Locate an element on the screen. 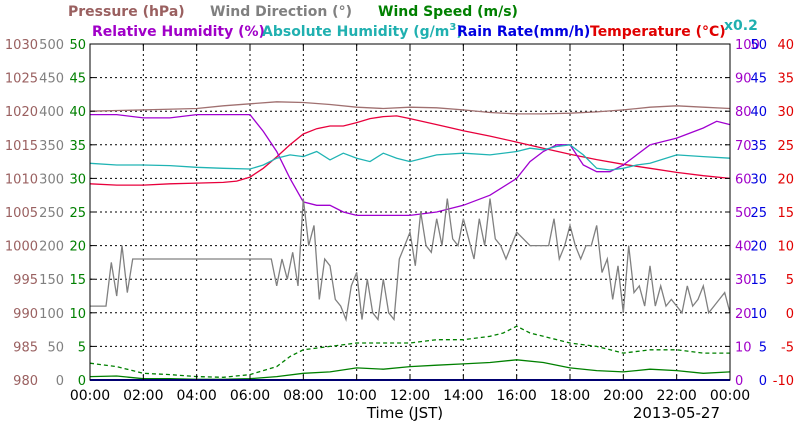 This screenshot has height=434, width=800. x-tick-label: 16:00 is located at coordinates (516, 396).